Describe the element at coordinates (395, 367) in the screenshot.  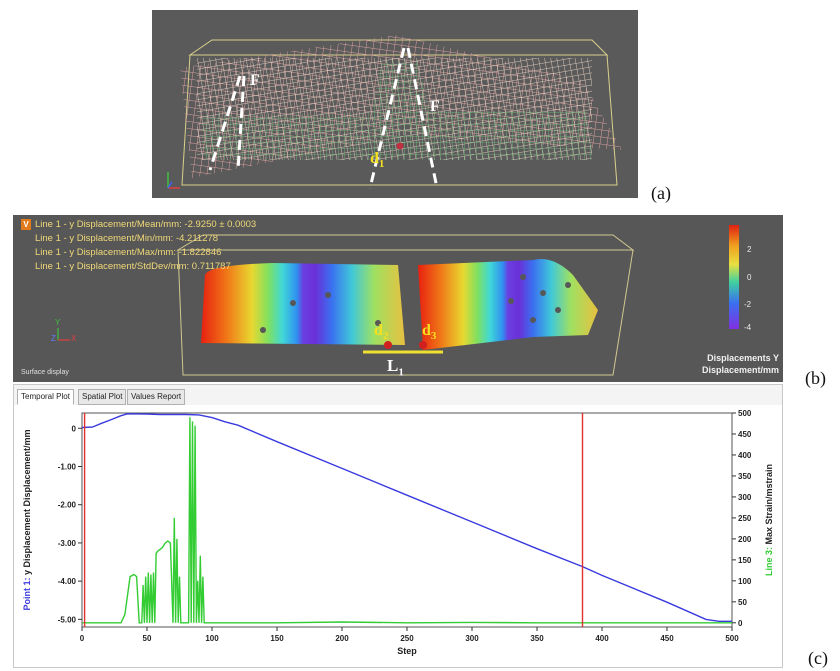
I see `line-label-l1: L1` at that location.